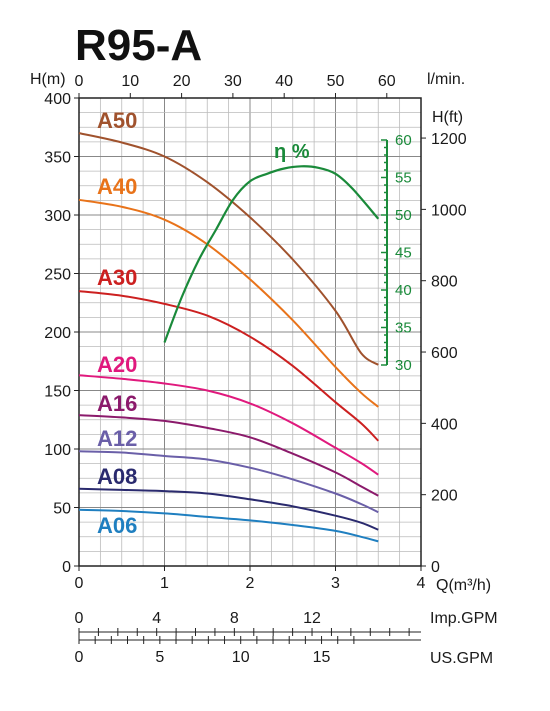 The image size is (550, 711). Describe the element at coordinates (130, 81) in the screenshot. I see `x-top-tick-label: 10` at that location.